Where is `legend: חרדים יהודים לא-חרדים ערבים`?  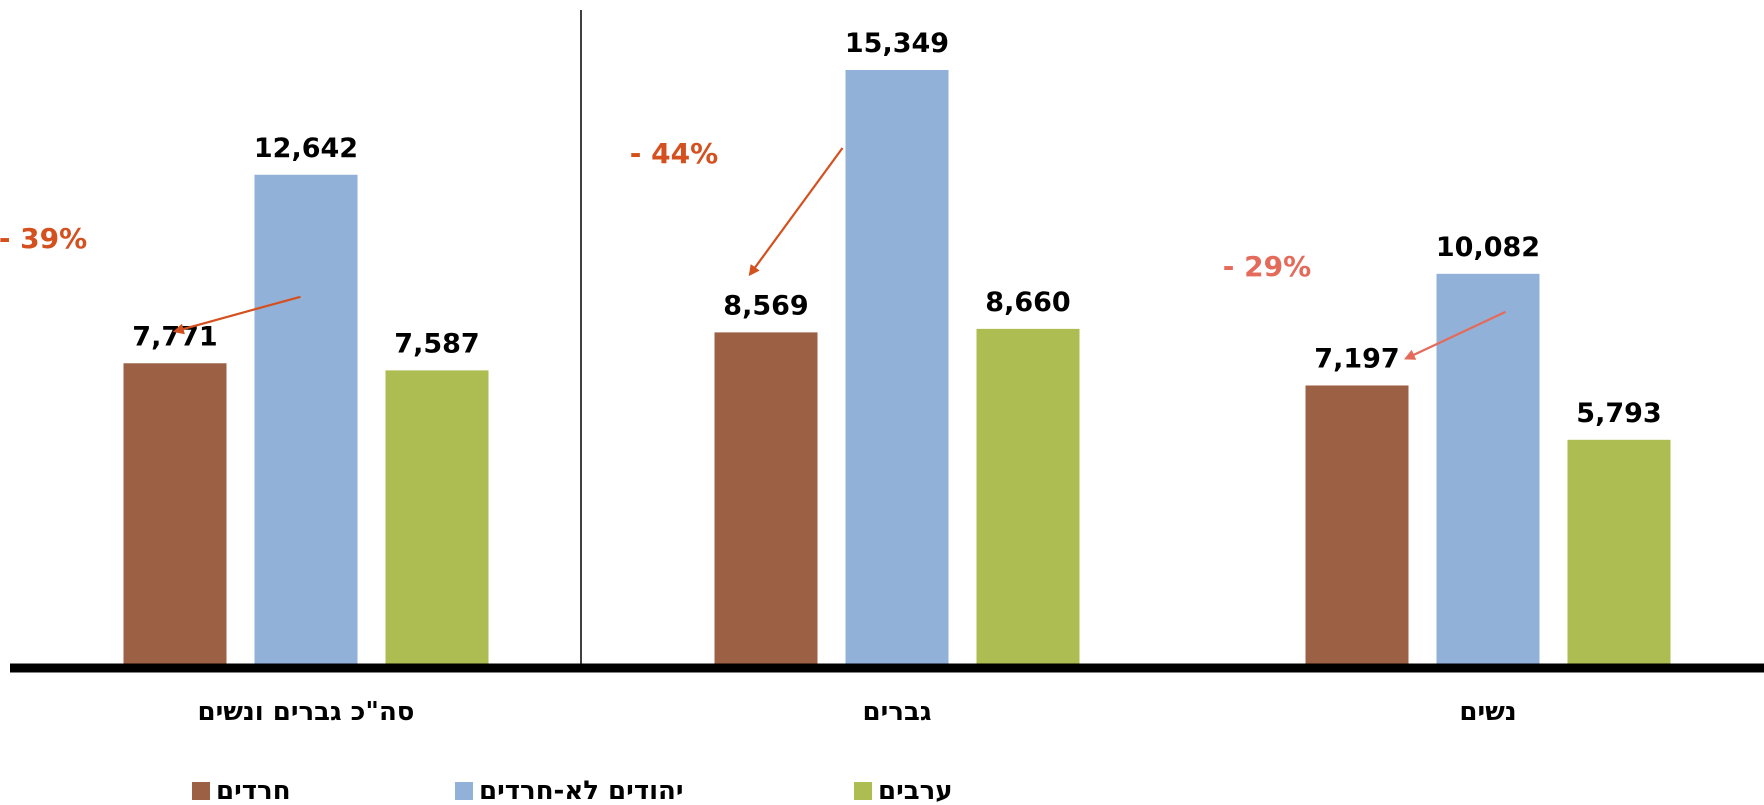 legend: חרדים יהודים לא-חרדים ערבים is located at coordinates (572, 790).